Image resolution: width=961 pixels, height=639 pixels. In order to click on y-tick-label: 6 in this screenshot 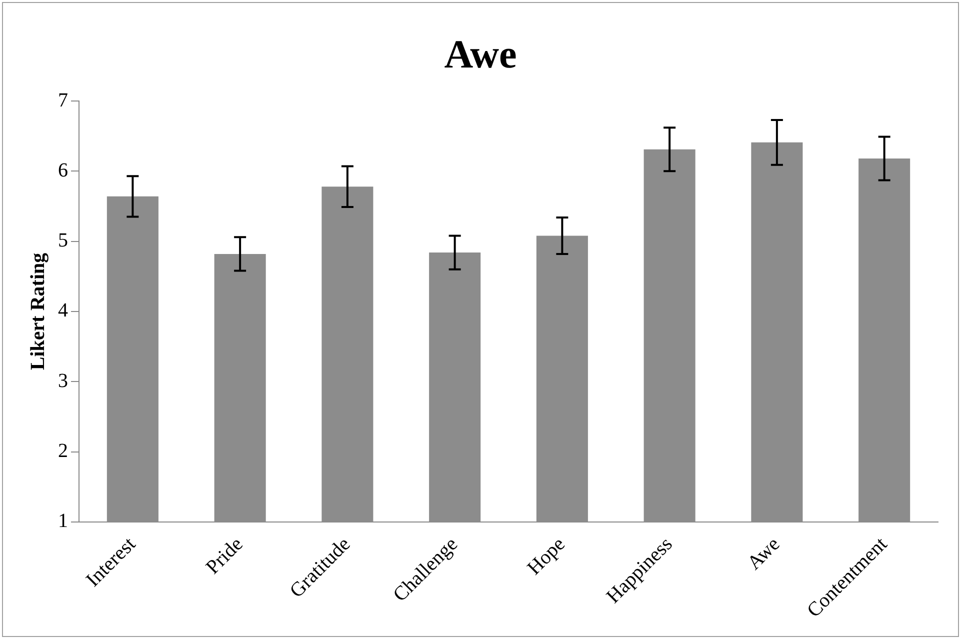, I will do `click(63, 170)`.